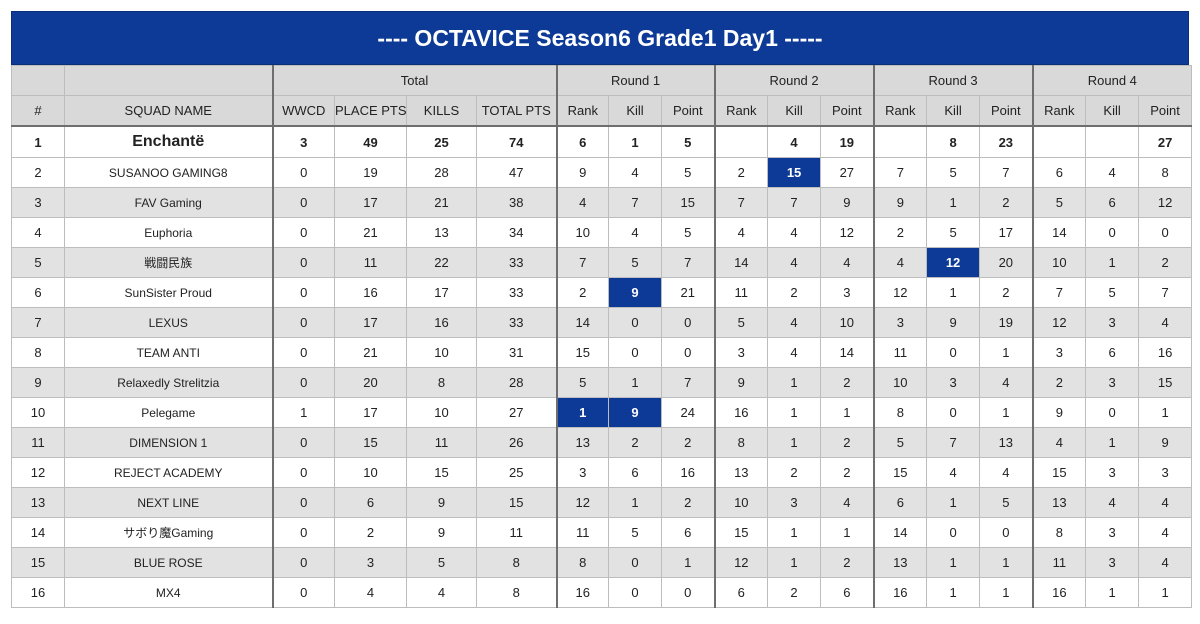  What do you see at coordinates (516, 352) in the screenshot?
I see `total-pts-cell: 31` at bounding box center [516, 352].